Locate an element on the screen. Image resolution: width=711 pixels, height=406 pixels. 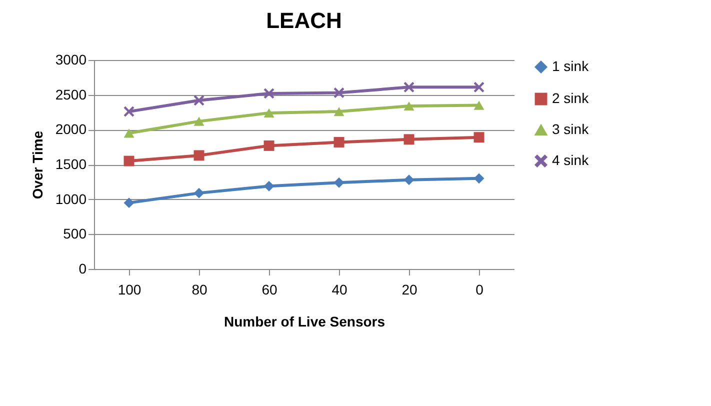
x-tick-label: 0 is located at coordinates (480, 290).